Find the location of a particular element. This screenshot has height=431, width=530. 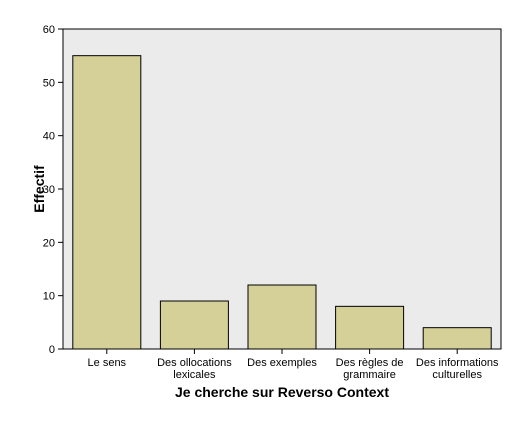

x-tick-label: Le sens is located at coordinates (107, 363).